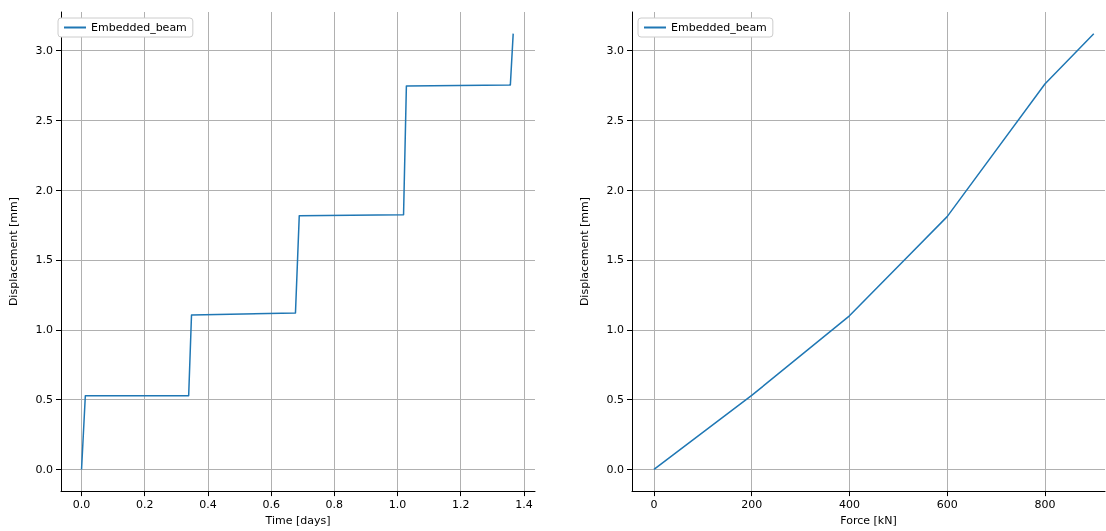  I want to click on x-axis-title: Time [days], so click(297, 520).